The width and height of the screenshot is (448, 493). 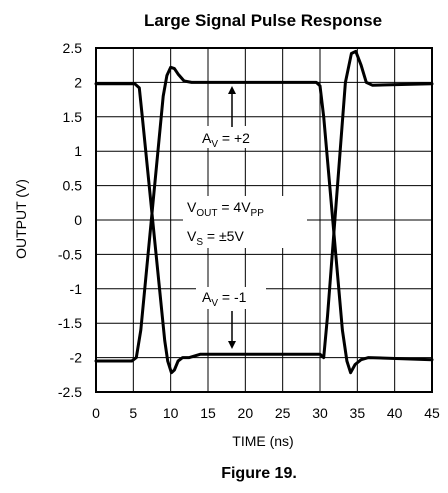 What do you see at coordinates (70, 323) in the screenshot?
I see `y-tick-label: -1.5` at bounding box center [70, 323].